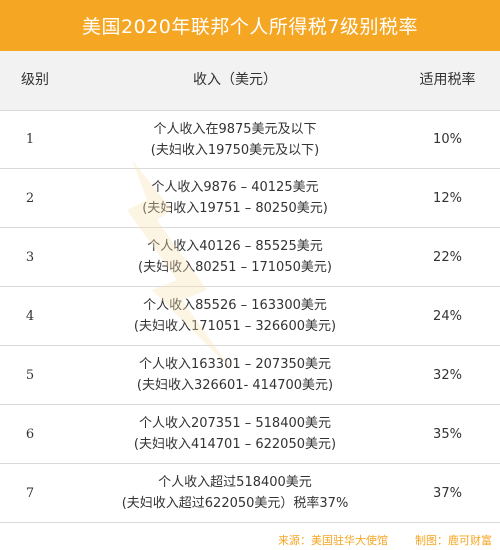 Image resolution: width=500 pixels, height=550 pixels. I want to click on table-header: 级别 收入（美元） 适用税率, so click(250, 80).